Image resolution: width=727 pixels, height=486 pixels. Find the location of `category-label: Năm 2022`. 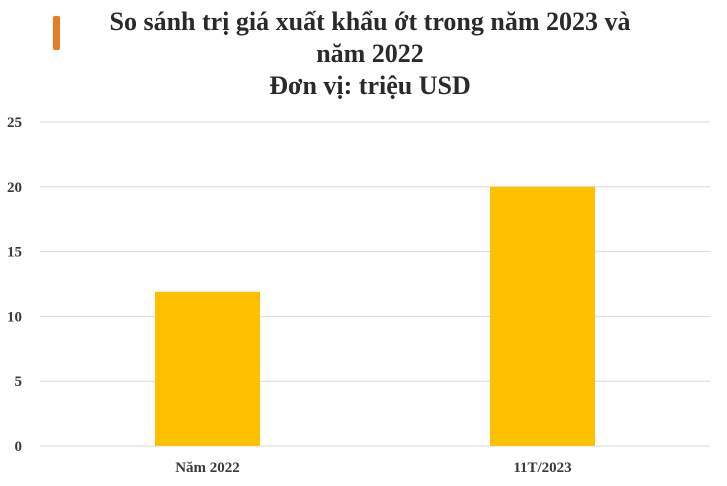

category-label: Năm 2022 is located at coordinates (207, 468).